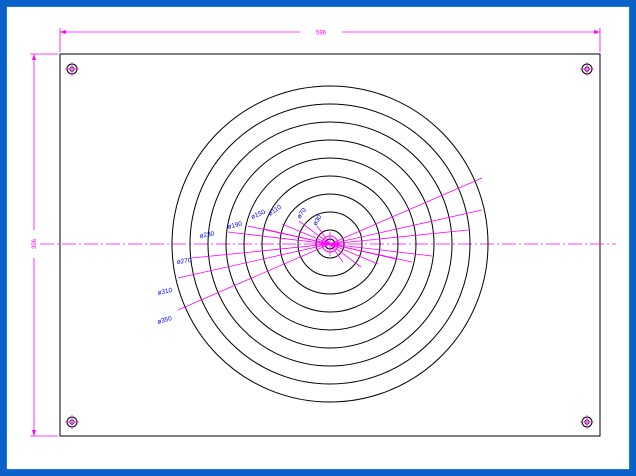 The image size is (636, 476). Describe the element at coordinates (44, 245) in the screenshot. I see `height-dimension` at that location.